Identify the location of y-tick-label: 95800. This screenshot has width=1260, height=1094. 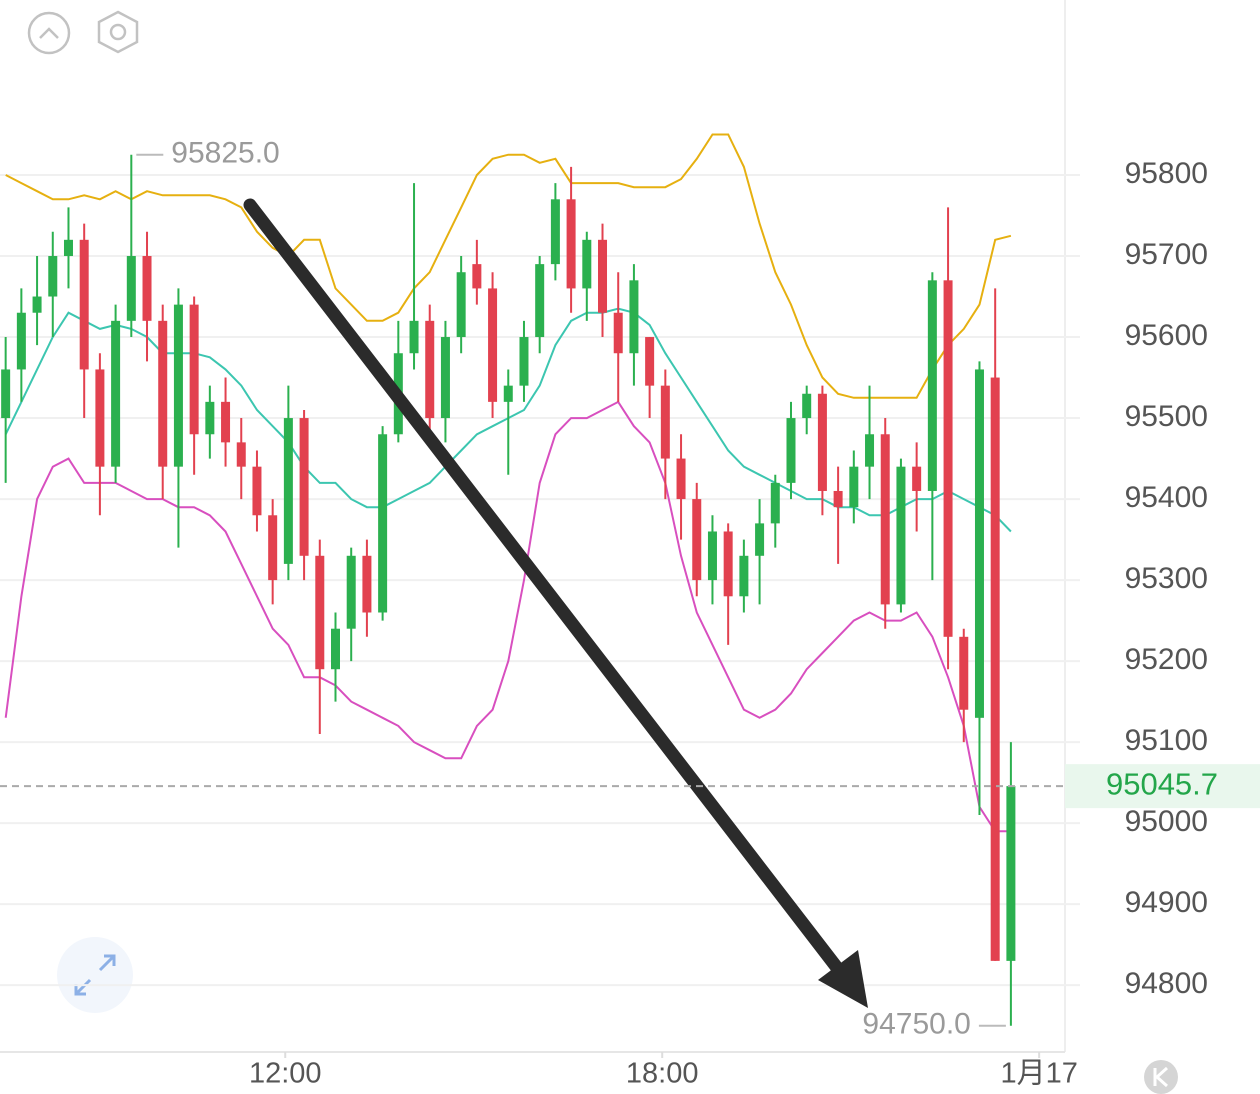
(1166, 173).